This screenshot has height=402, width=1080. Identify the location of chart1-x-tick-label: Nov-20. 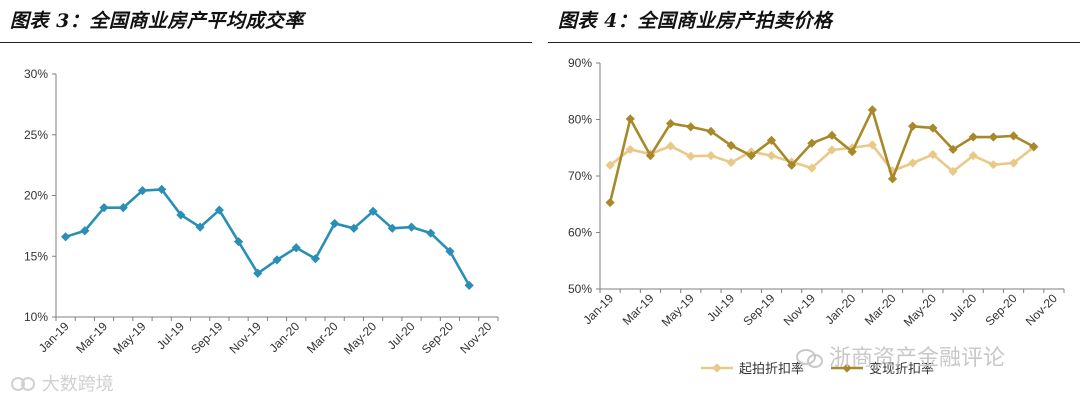
(1041, 309).